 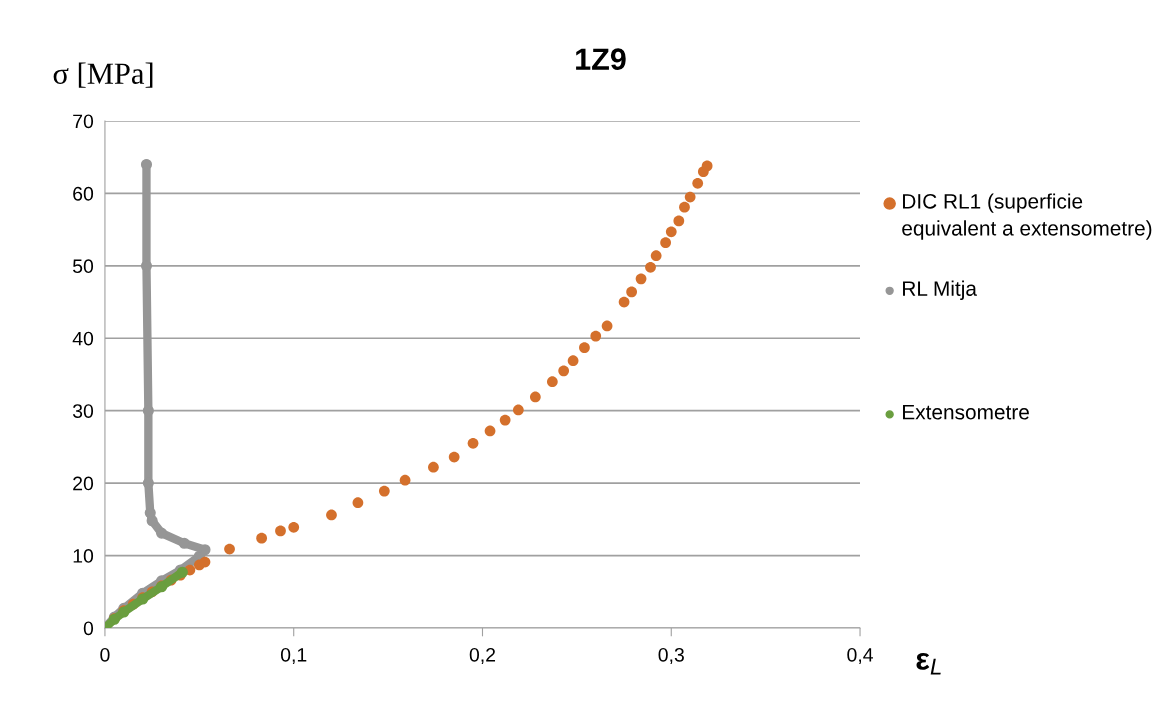 I want to click on y-tick-label: 0, so click(x=88, y=628).